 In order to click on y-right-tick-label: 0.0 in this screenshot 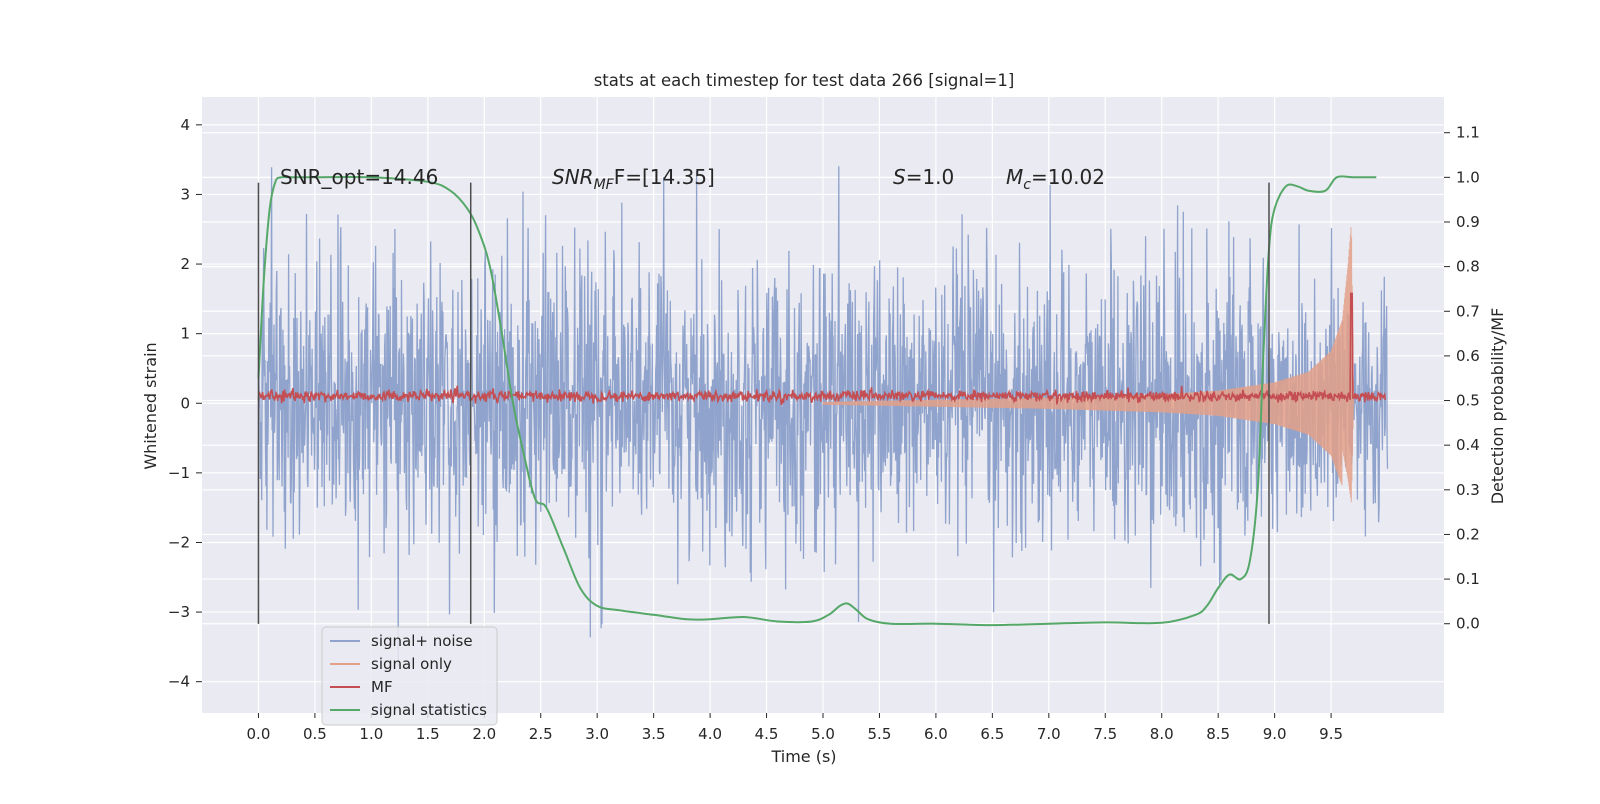, I will do `click(1468, 624)`.